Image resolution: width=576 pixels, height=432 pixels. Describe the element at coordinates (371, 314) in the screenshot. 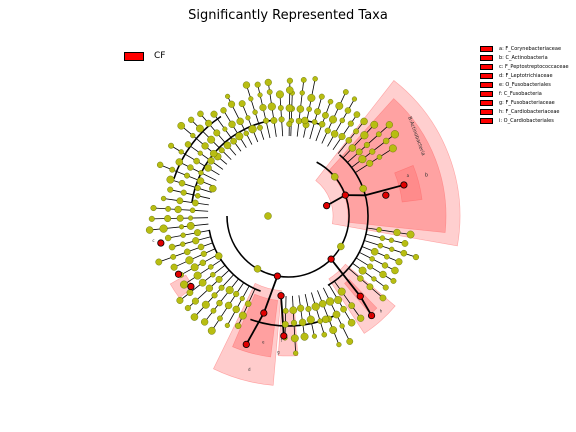

I see `clade-label: i` at that location.